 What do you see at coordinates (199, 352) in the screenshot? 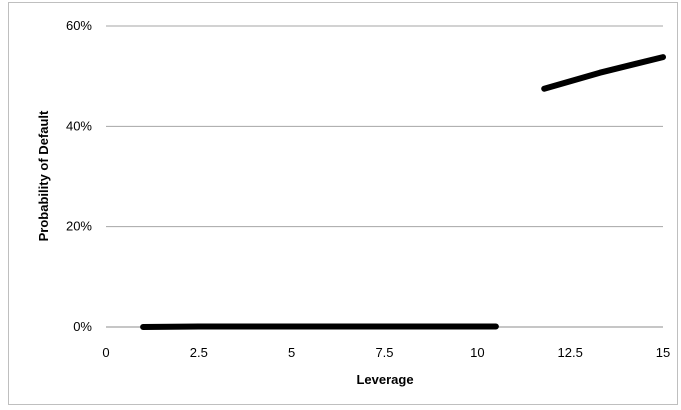
I see `x-tick-label-1: 2.5` at bounding box center [199, 352].